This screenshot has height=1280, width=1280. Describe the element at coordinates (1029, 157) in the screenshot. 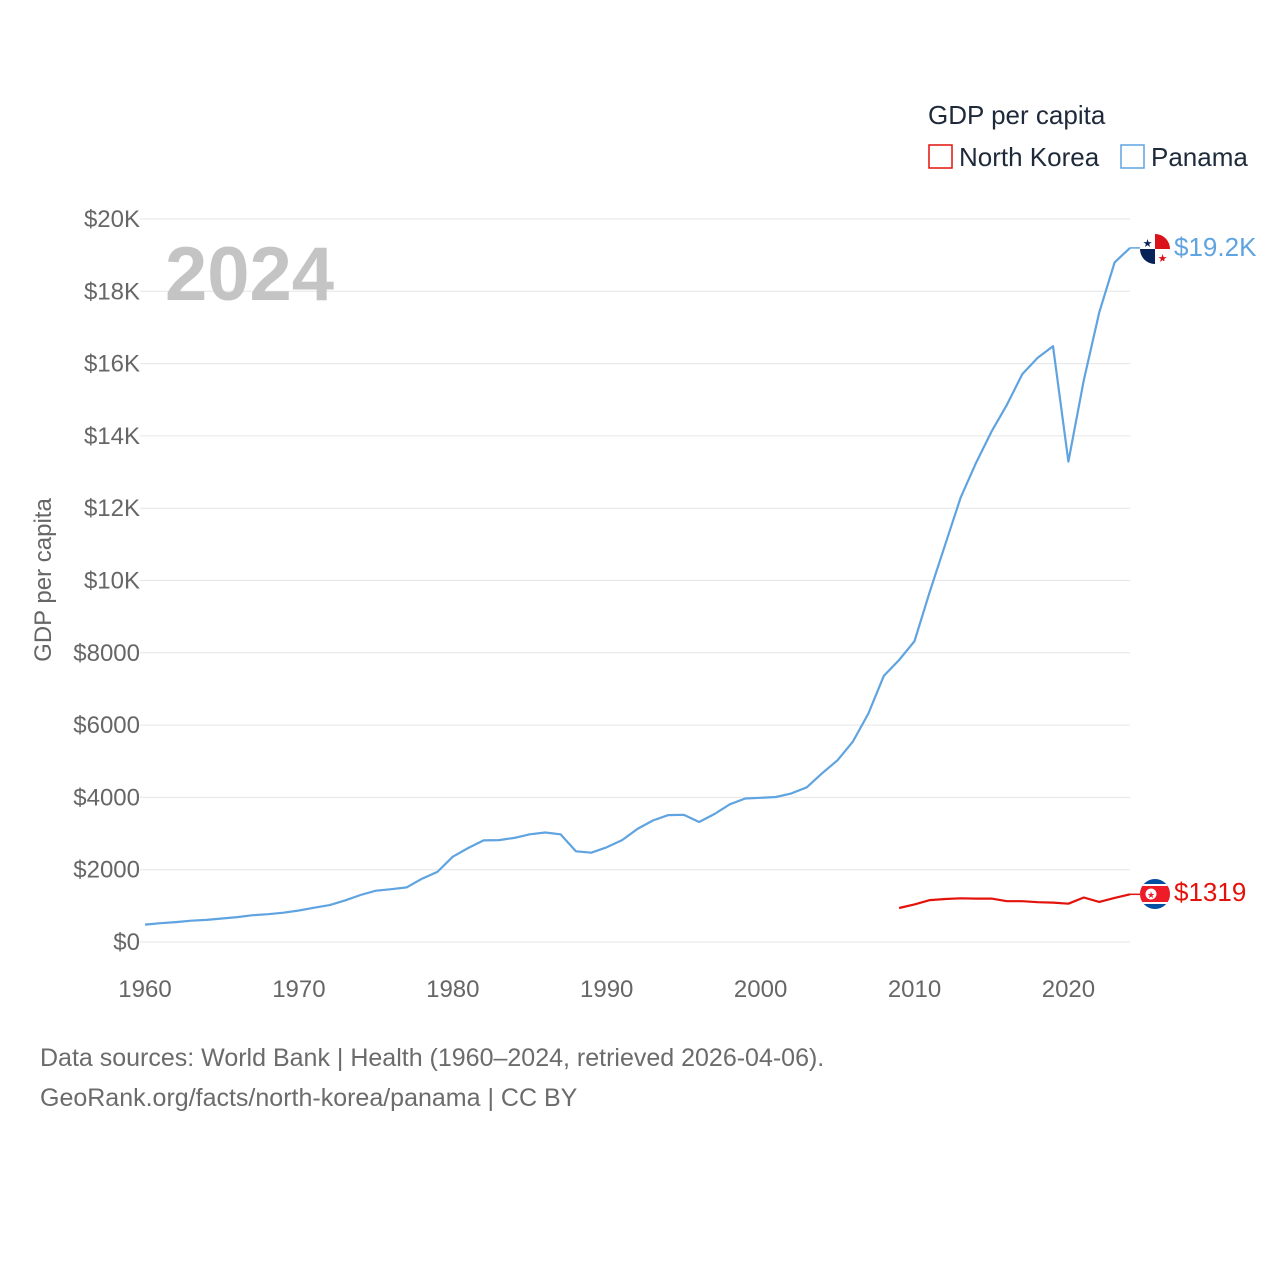

I see `legend-label-north-korea: North Korea` at that location.